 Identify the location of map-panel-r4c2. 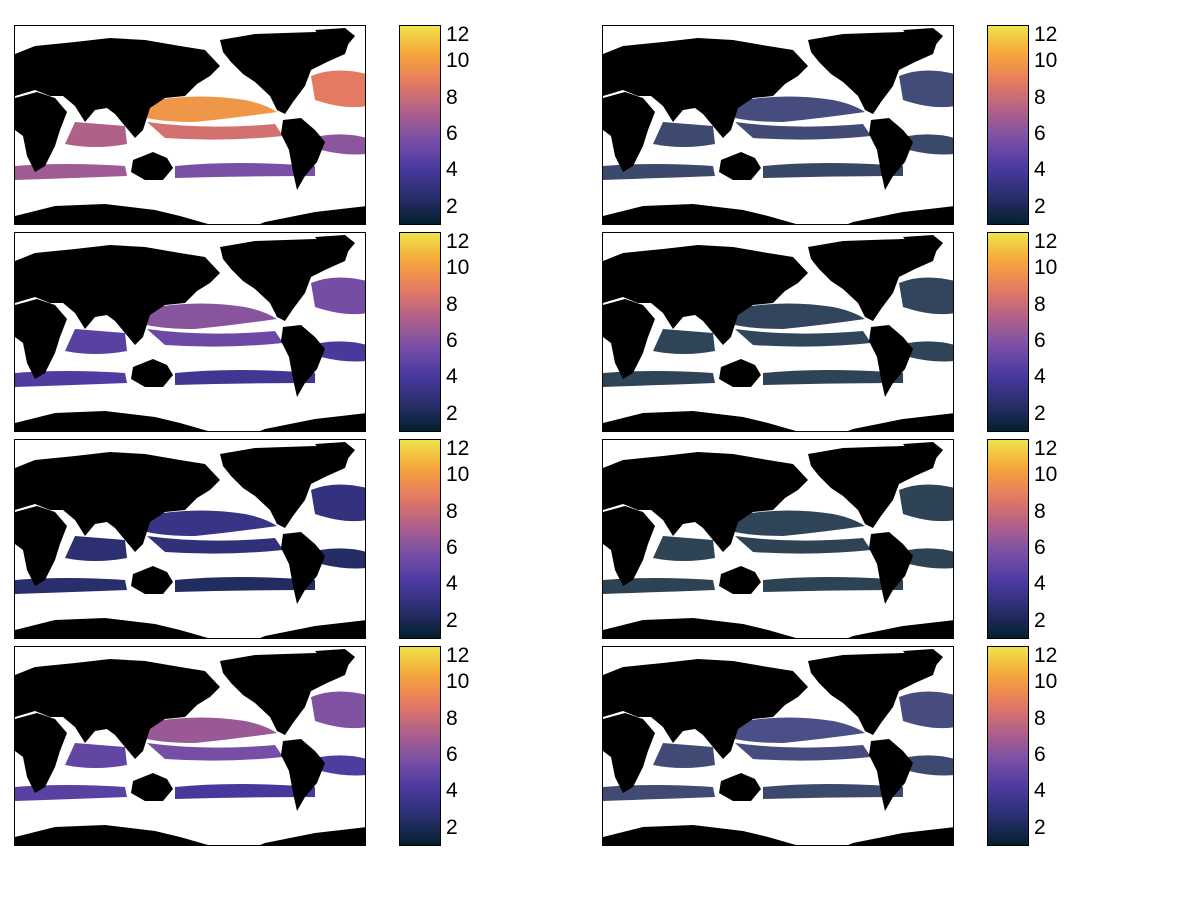
(778, 746).